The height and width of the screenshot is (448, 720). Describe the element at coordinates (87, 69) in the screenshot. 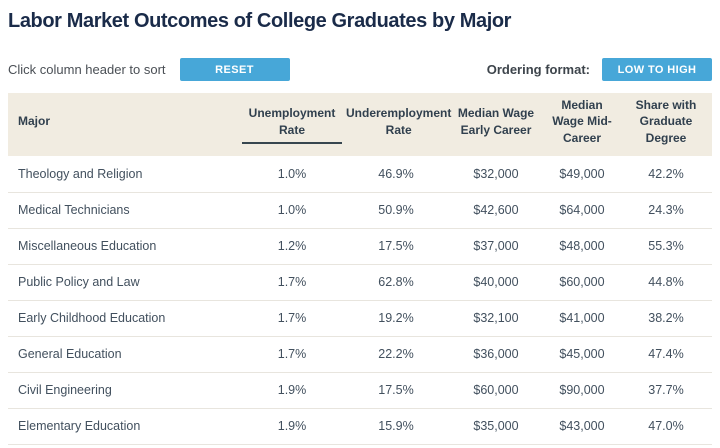

I see `sort-hint-label: Click column header to sort` at that location.